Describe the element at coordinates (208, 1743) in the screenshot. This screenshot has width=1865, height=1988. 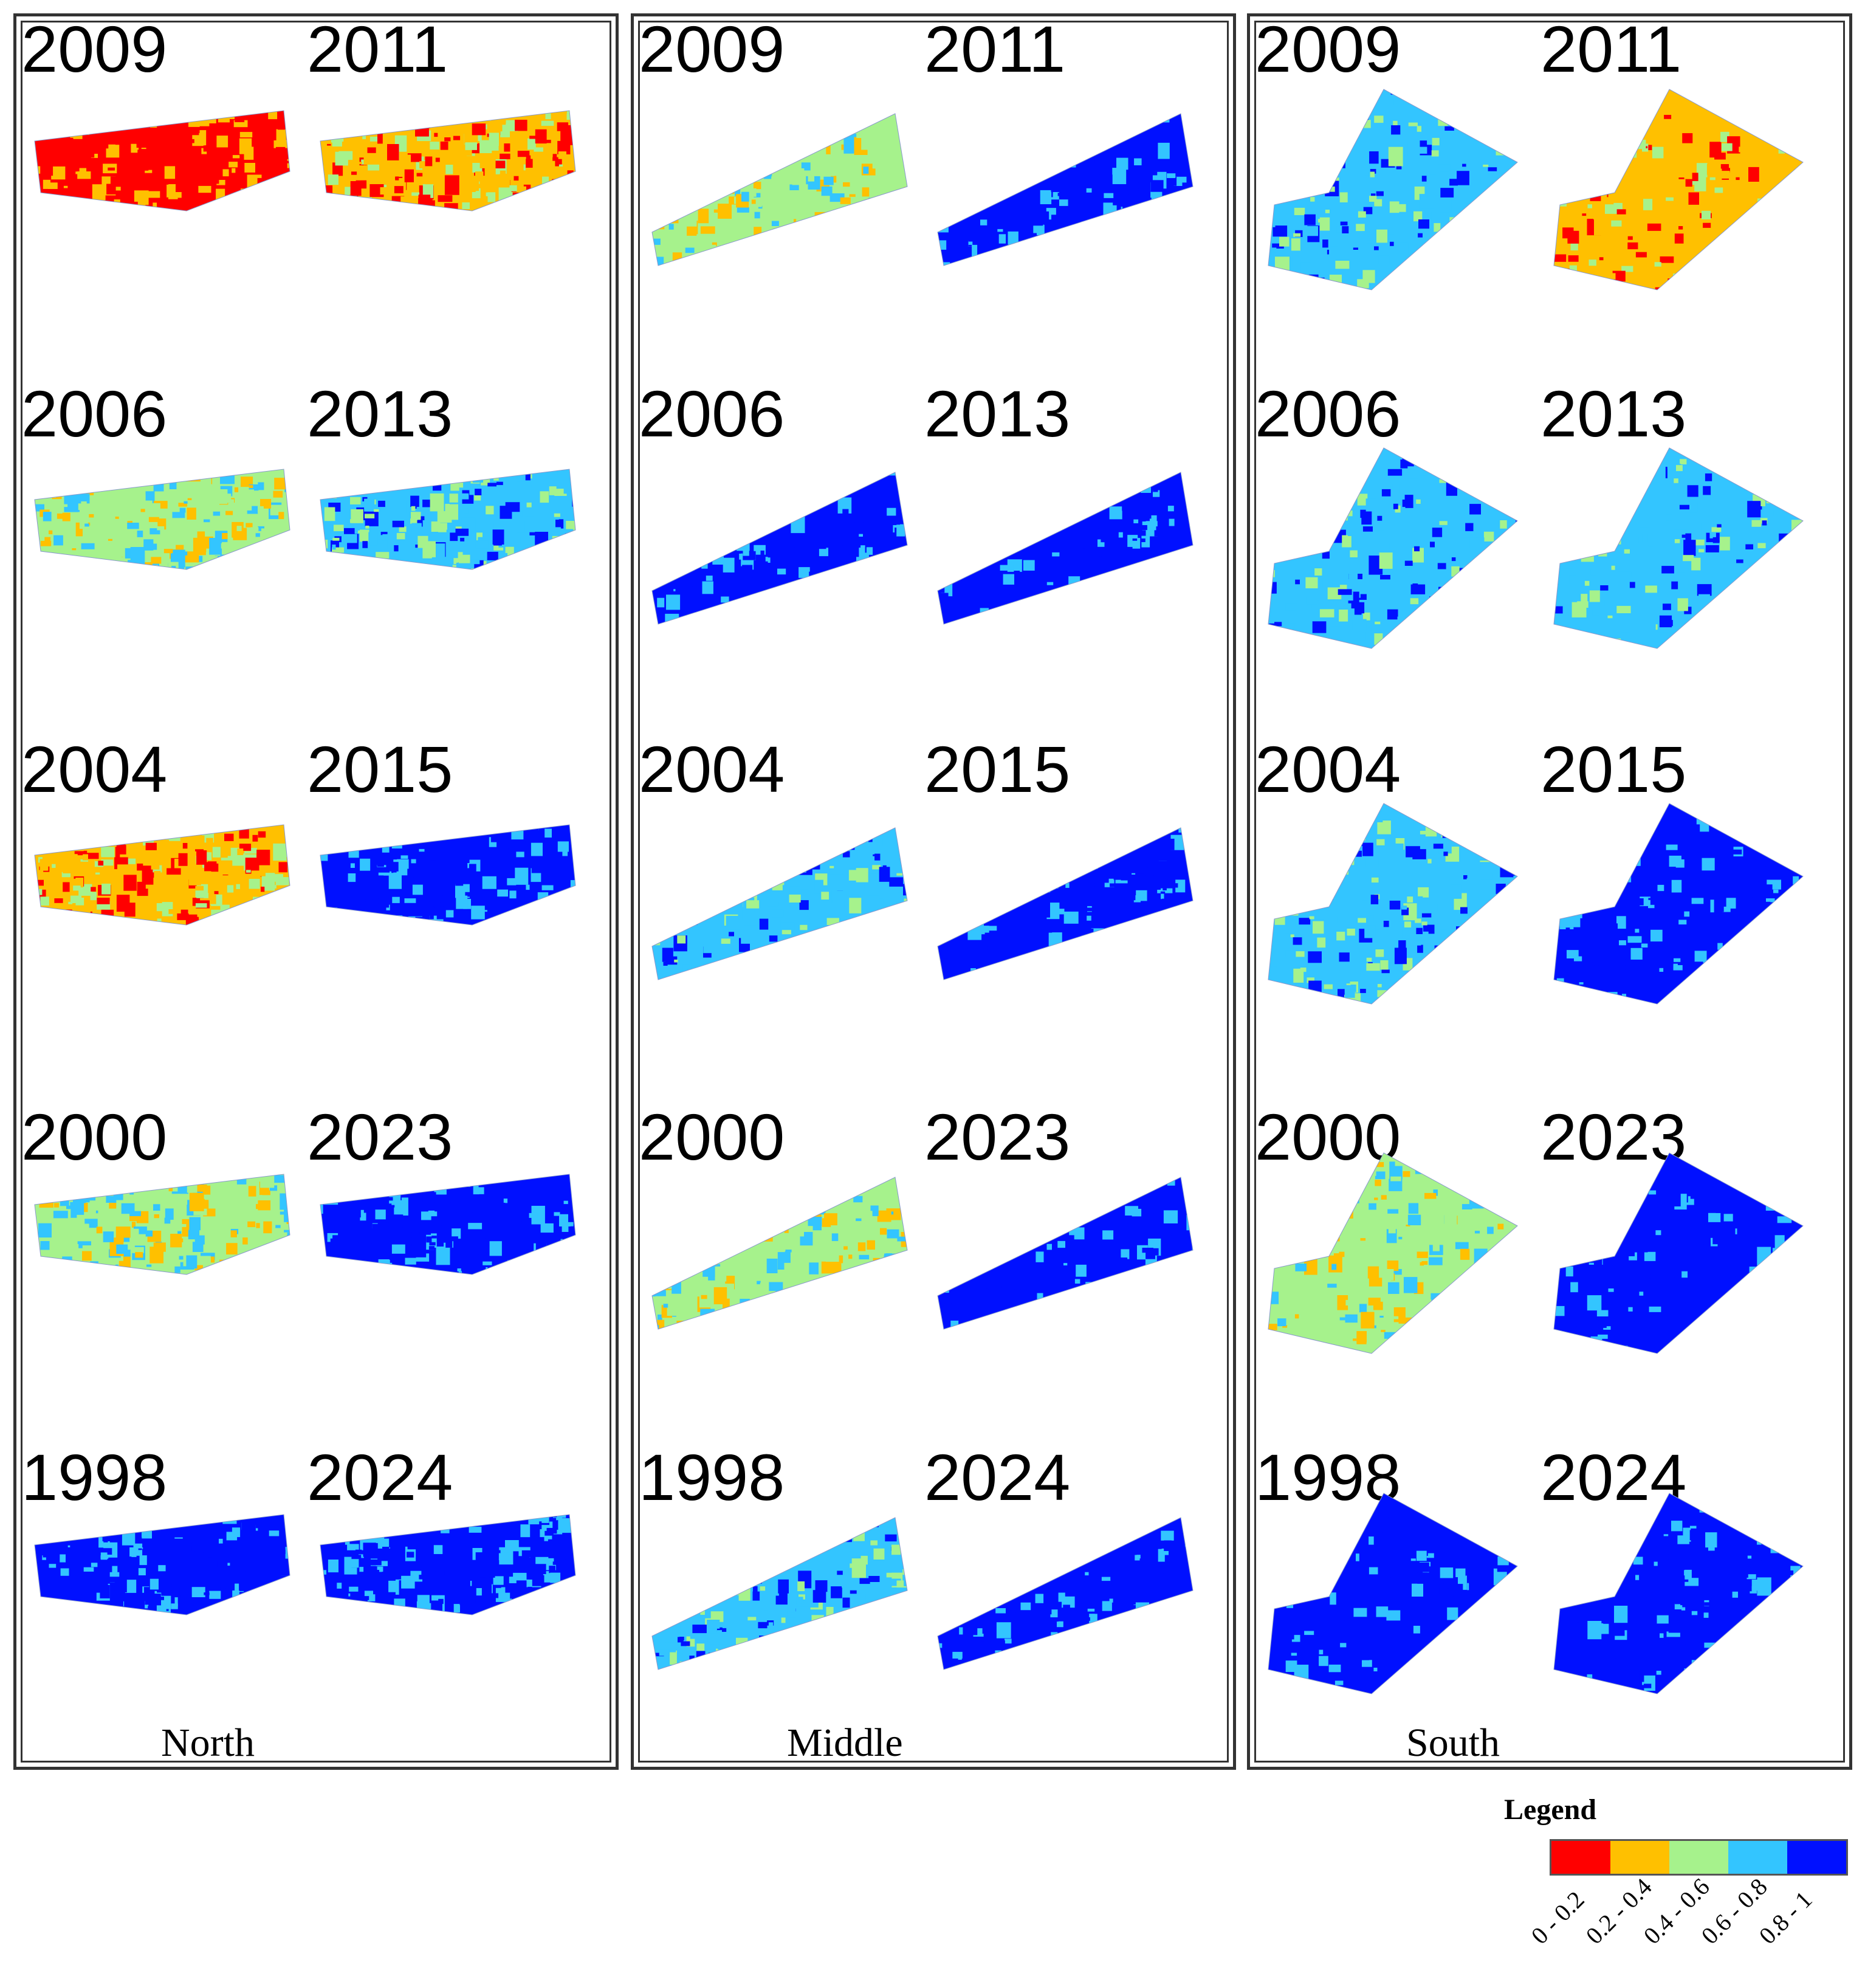
I see `region-label: North` at that location.